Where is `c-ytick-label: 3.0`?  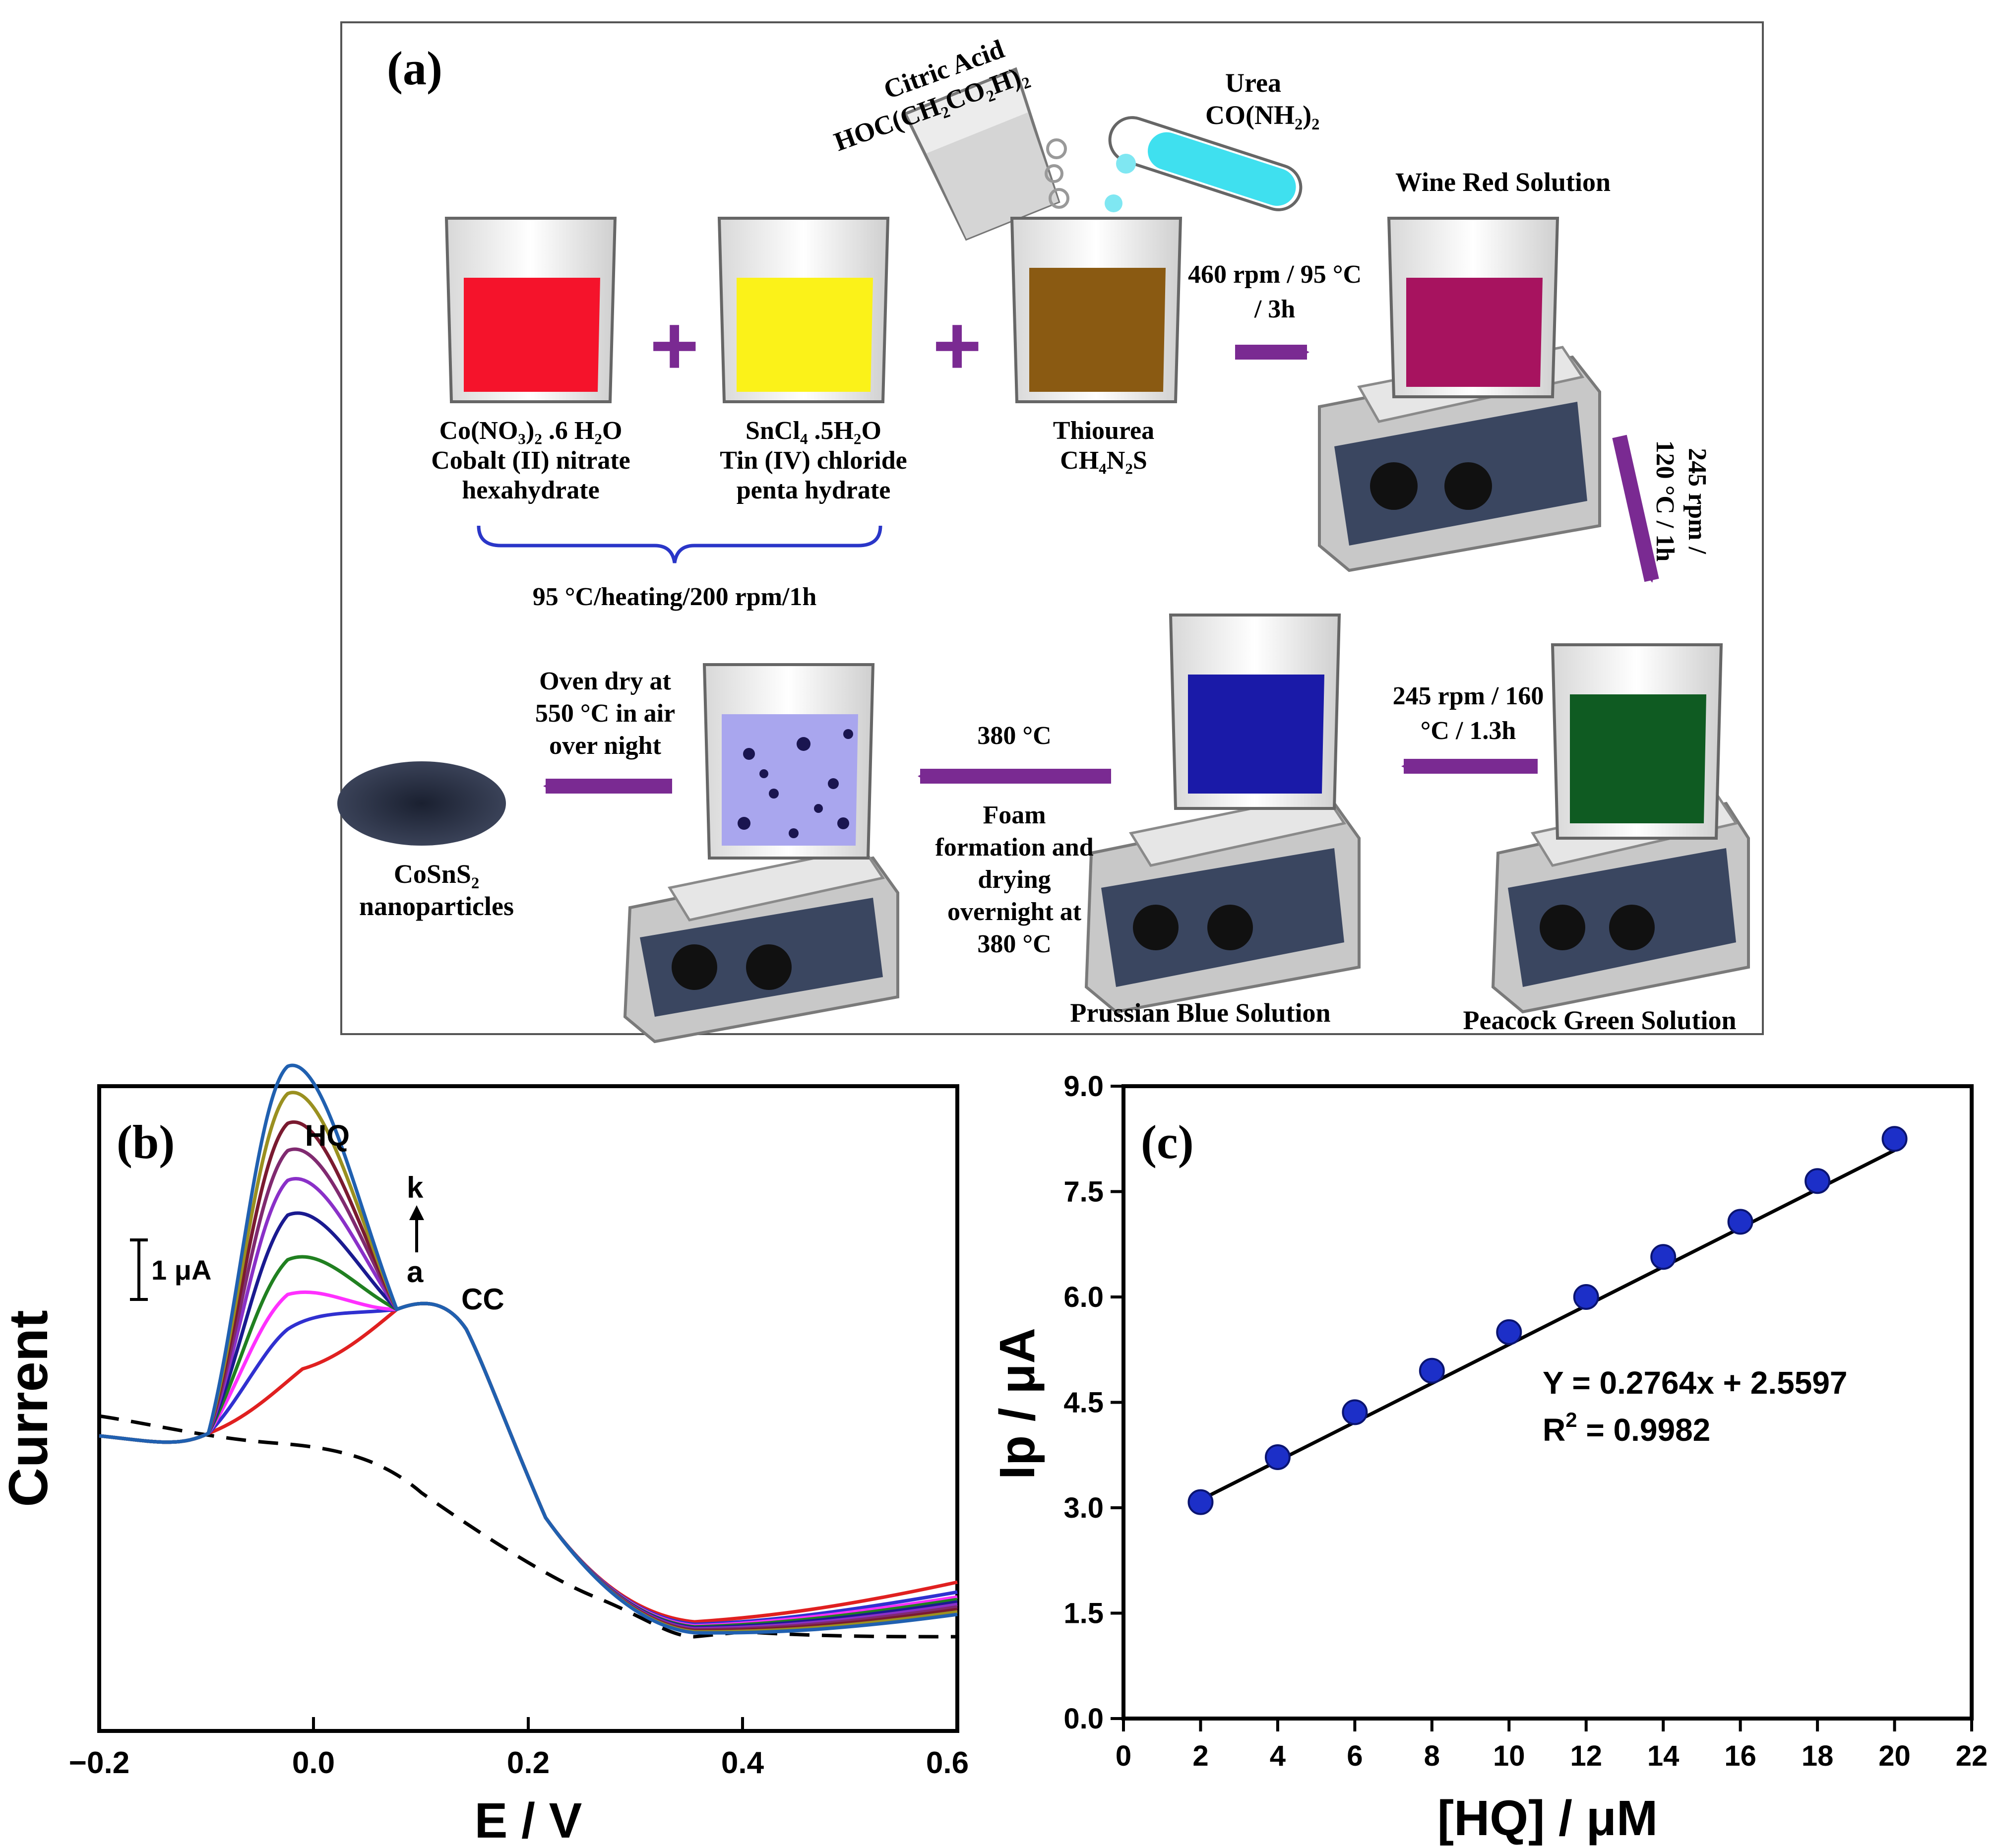
c-ytick-label: 3.0 is located at coordinates (1083, 1508).